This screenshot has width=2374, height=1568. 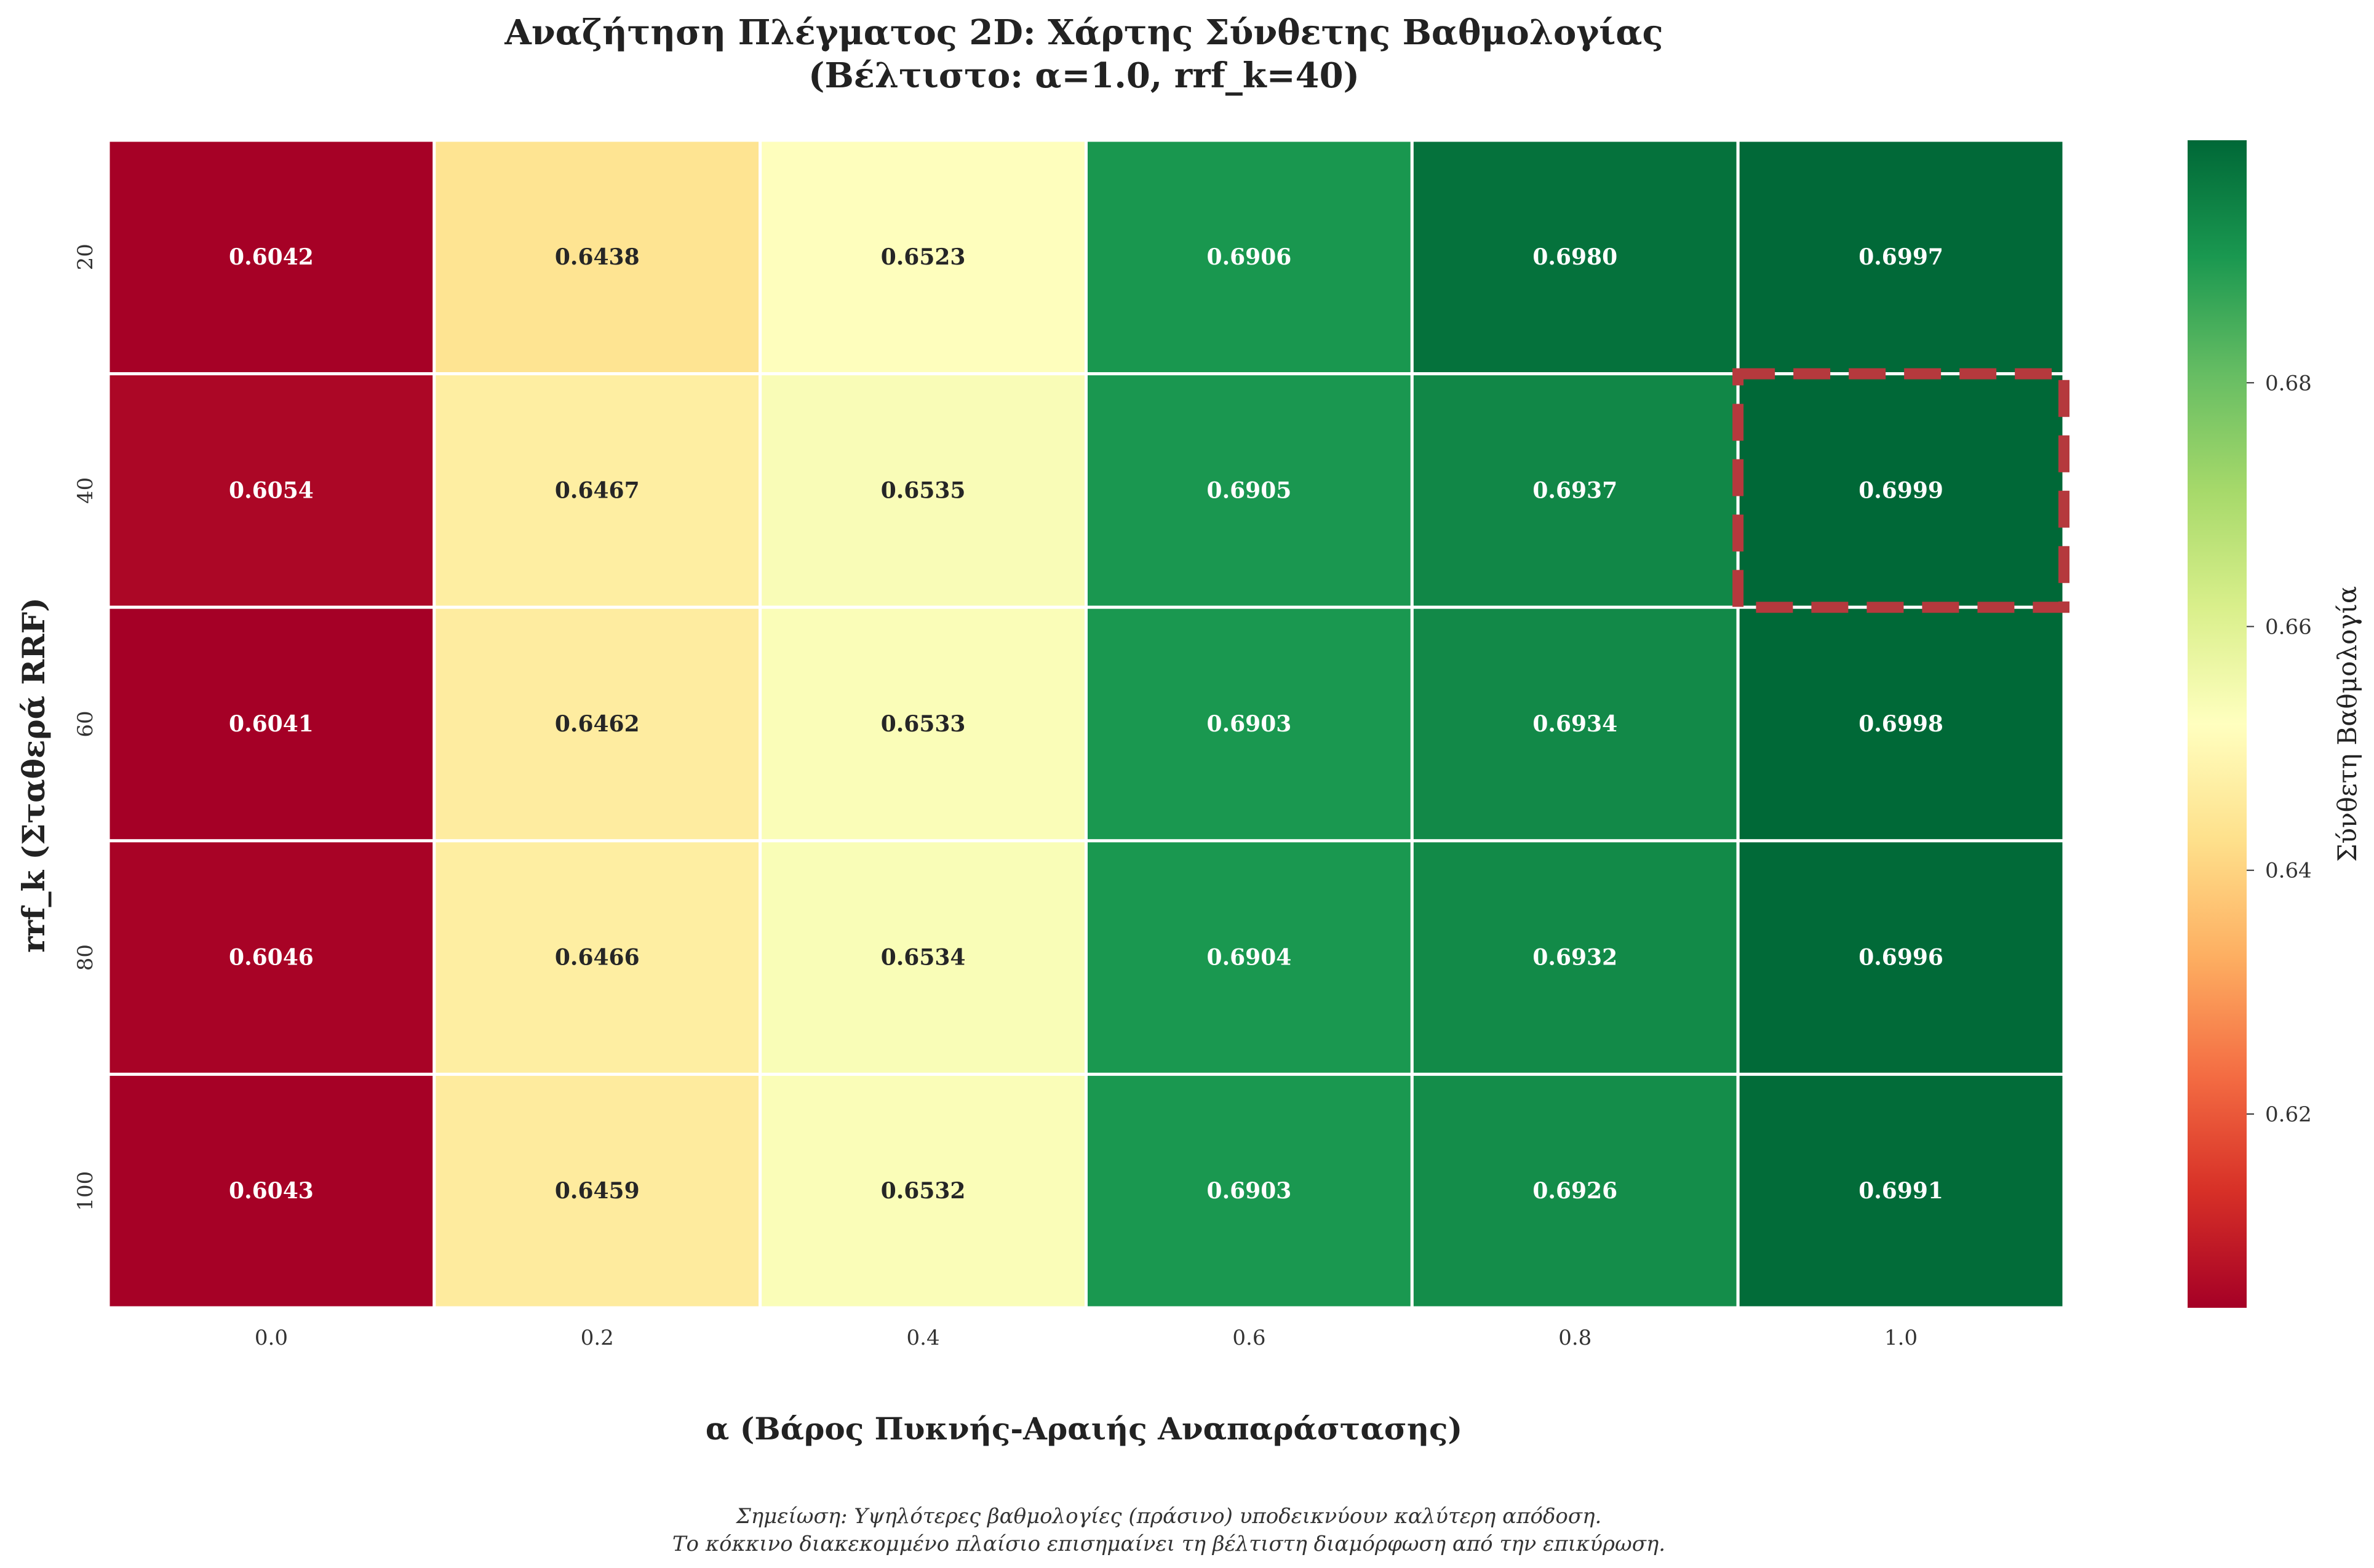 What do you see at coordinates (1248, 1338) in the screenshot?
I see `x-tick-label: 0.6` at bounding box center [1248, 1338].